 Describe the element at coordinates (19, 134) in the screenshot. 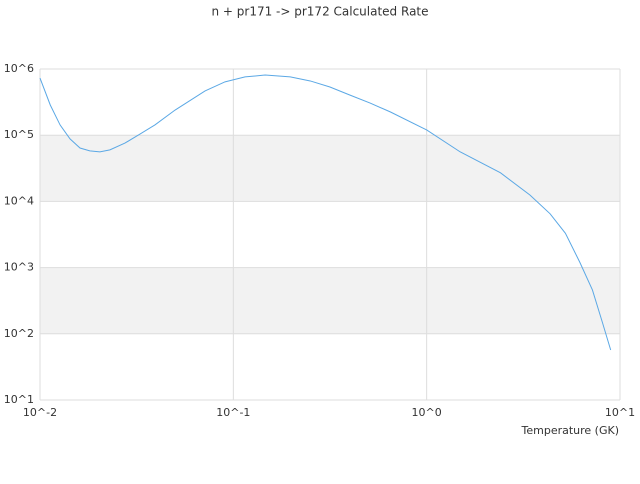

I see `y-tick-label: 10^5` at that location.